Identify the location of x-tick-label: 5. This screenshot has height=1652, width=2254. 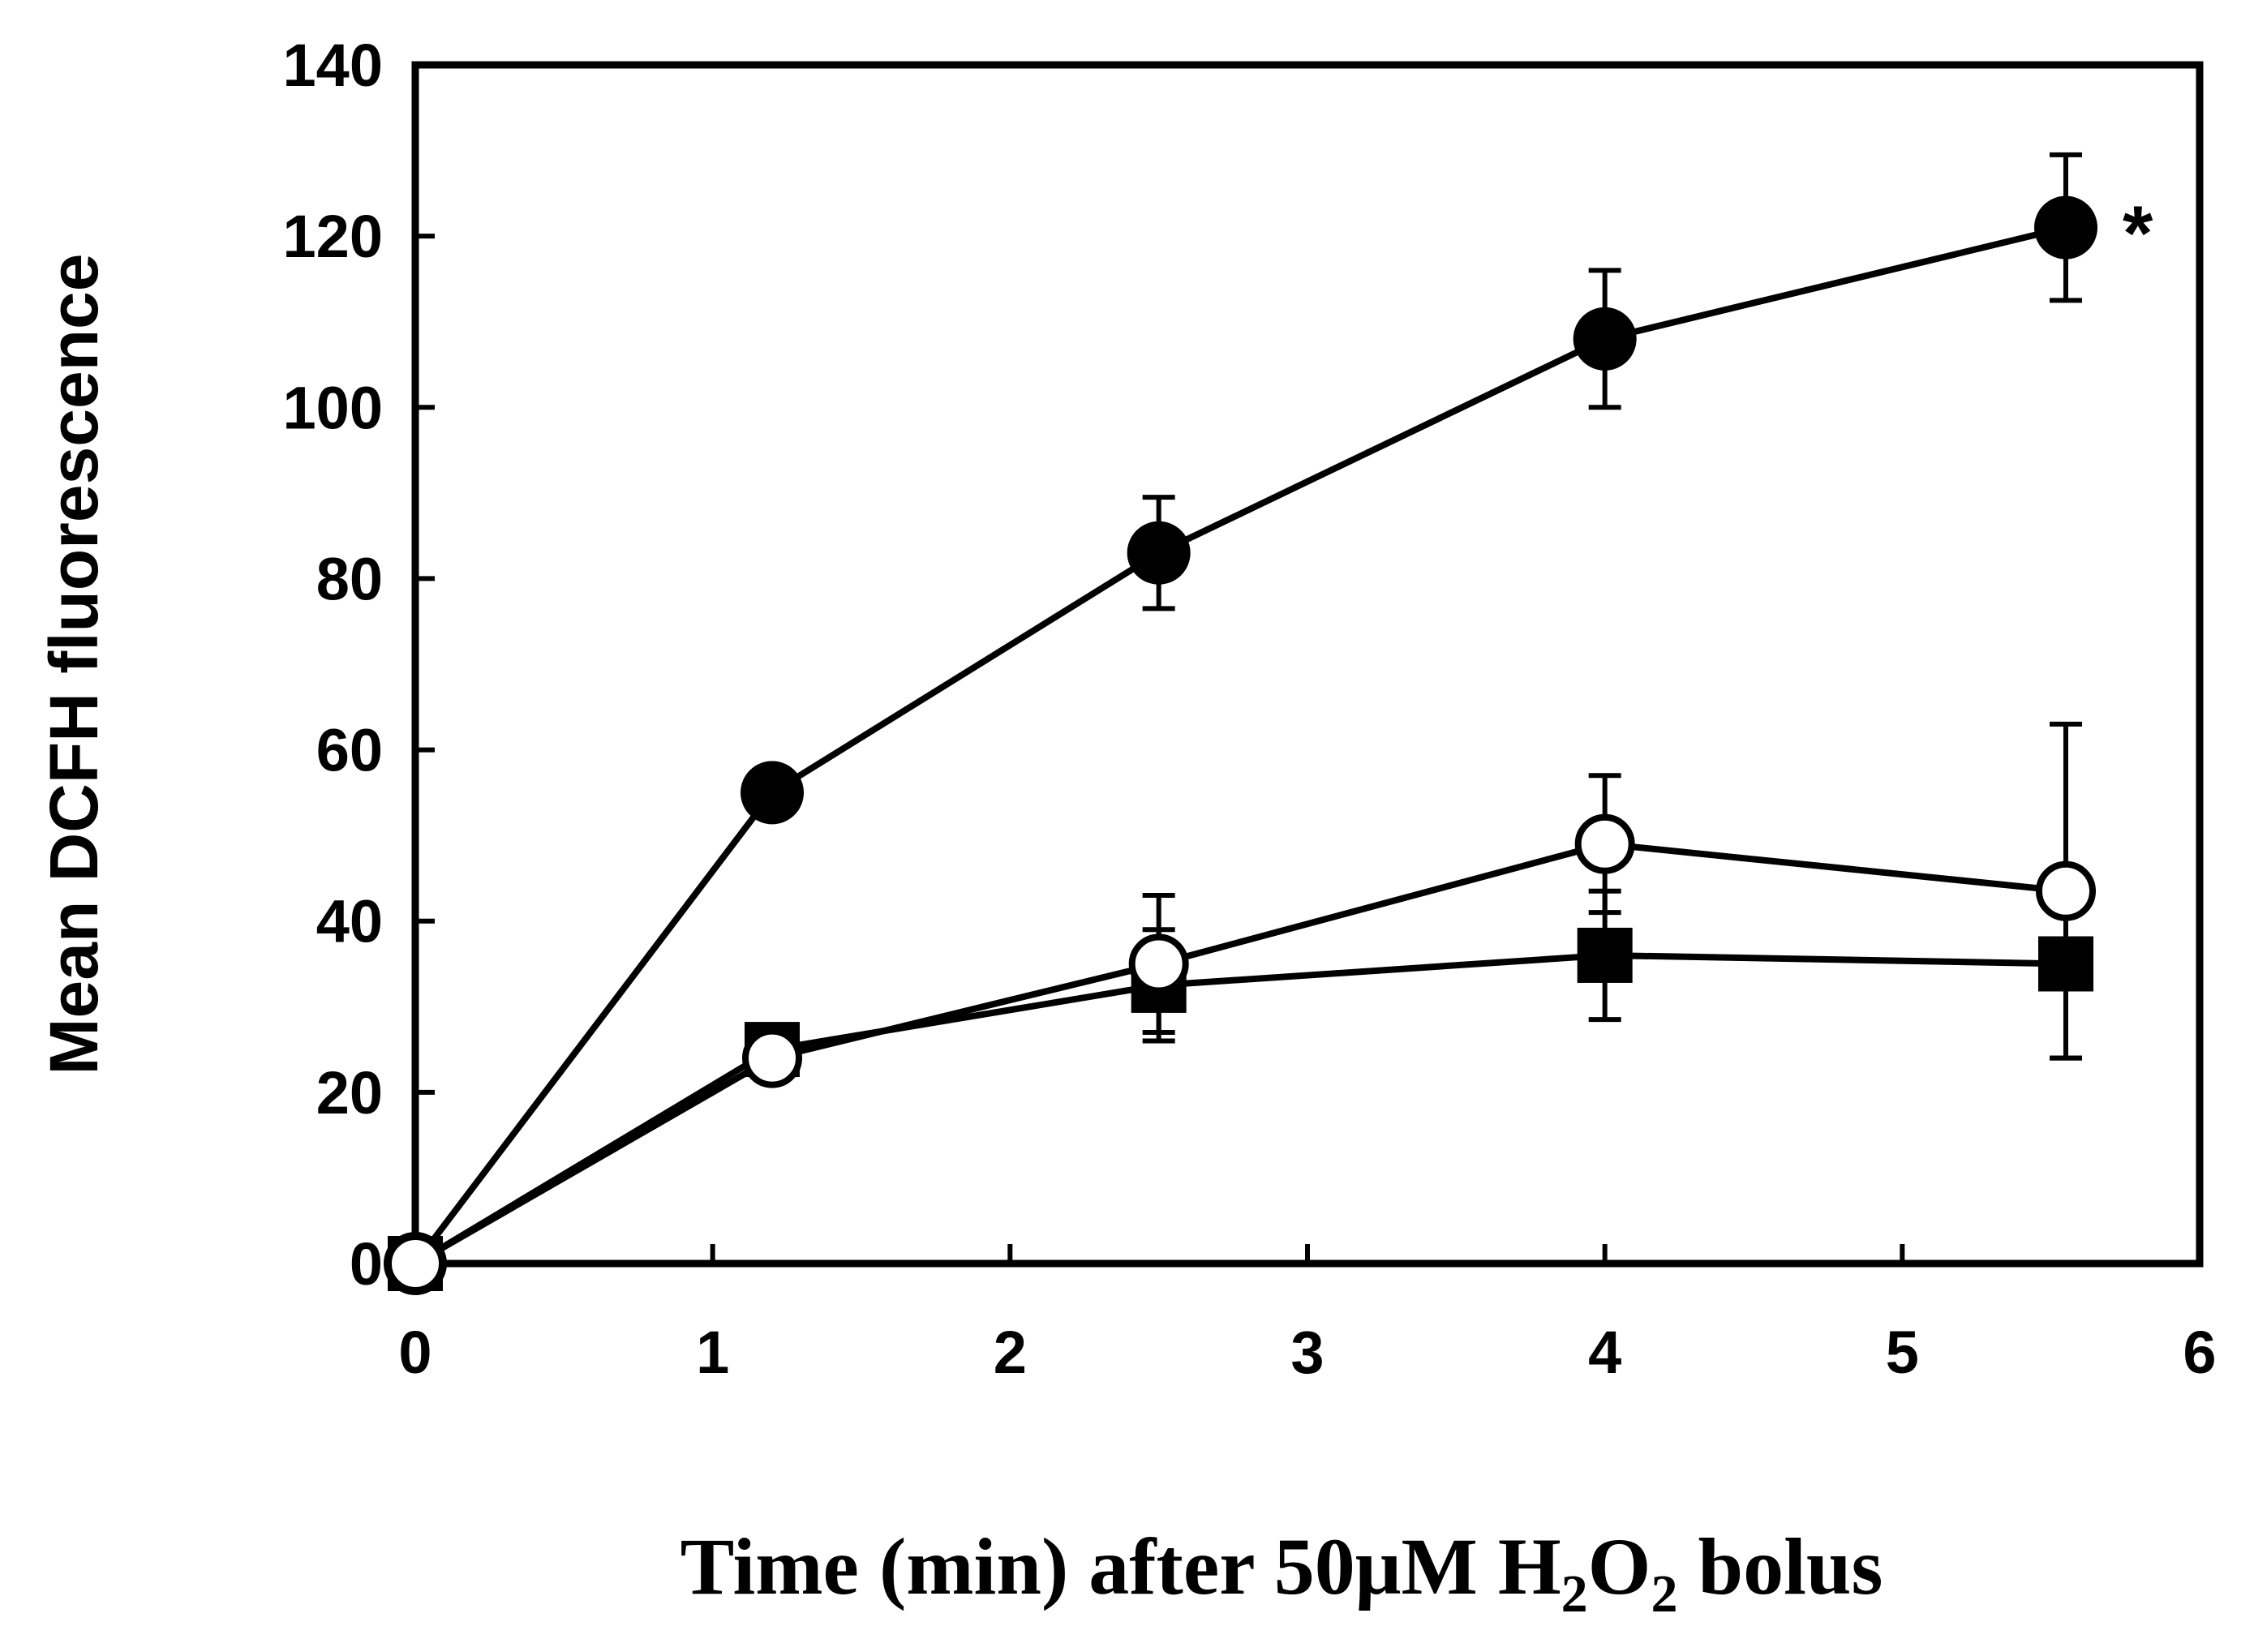
(1902, 1352).